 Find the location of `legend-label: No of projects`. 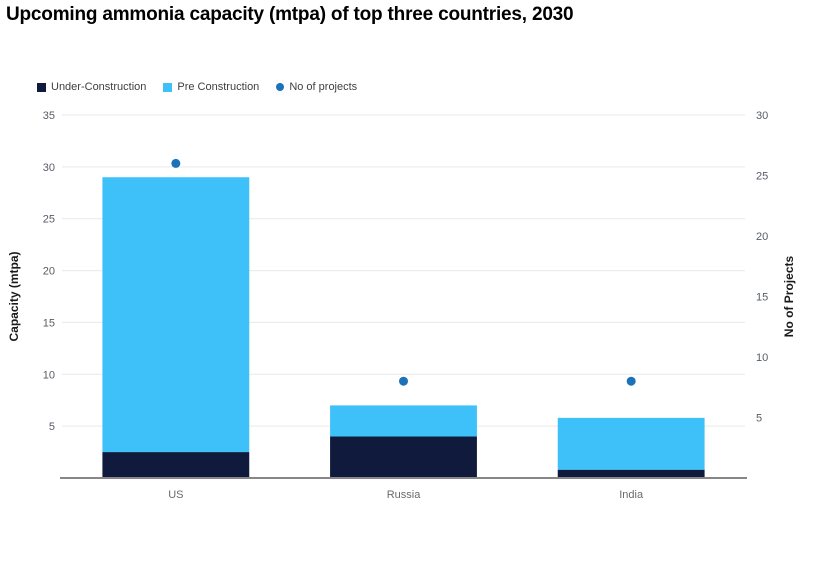

legend-label: No of projects is located at coordinates (323, 87).